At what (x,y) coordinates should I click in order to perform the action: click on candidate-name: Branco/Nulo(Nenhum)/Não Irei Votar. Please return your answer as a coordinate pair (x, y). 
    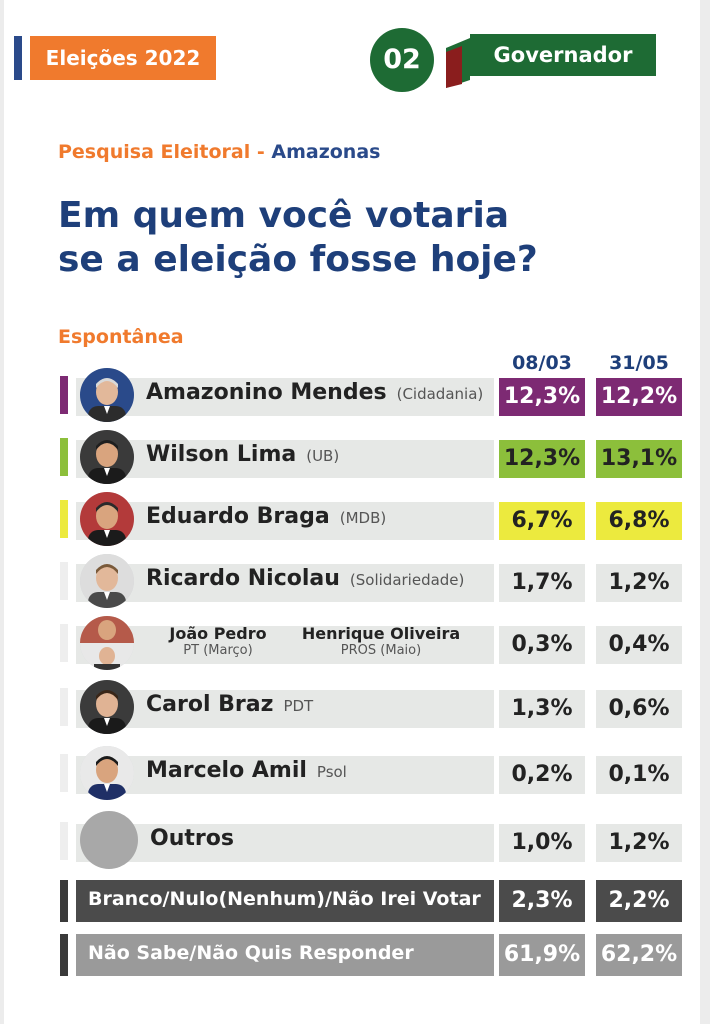
    Looking at the image, I should click on (284, 899).